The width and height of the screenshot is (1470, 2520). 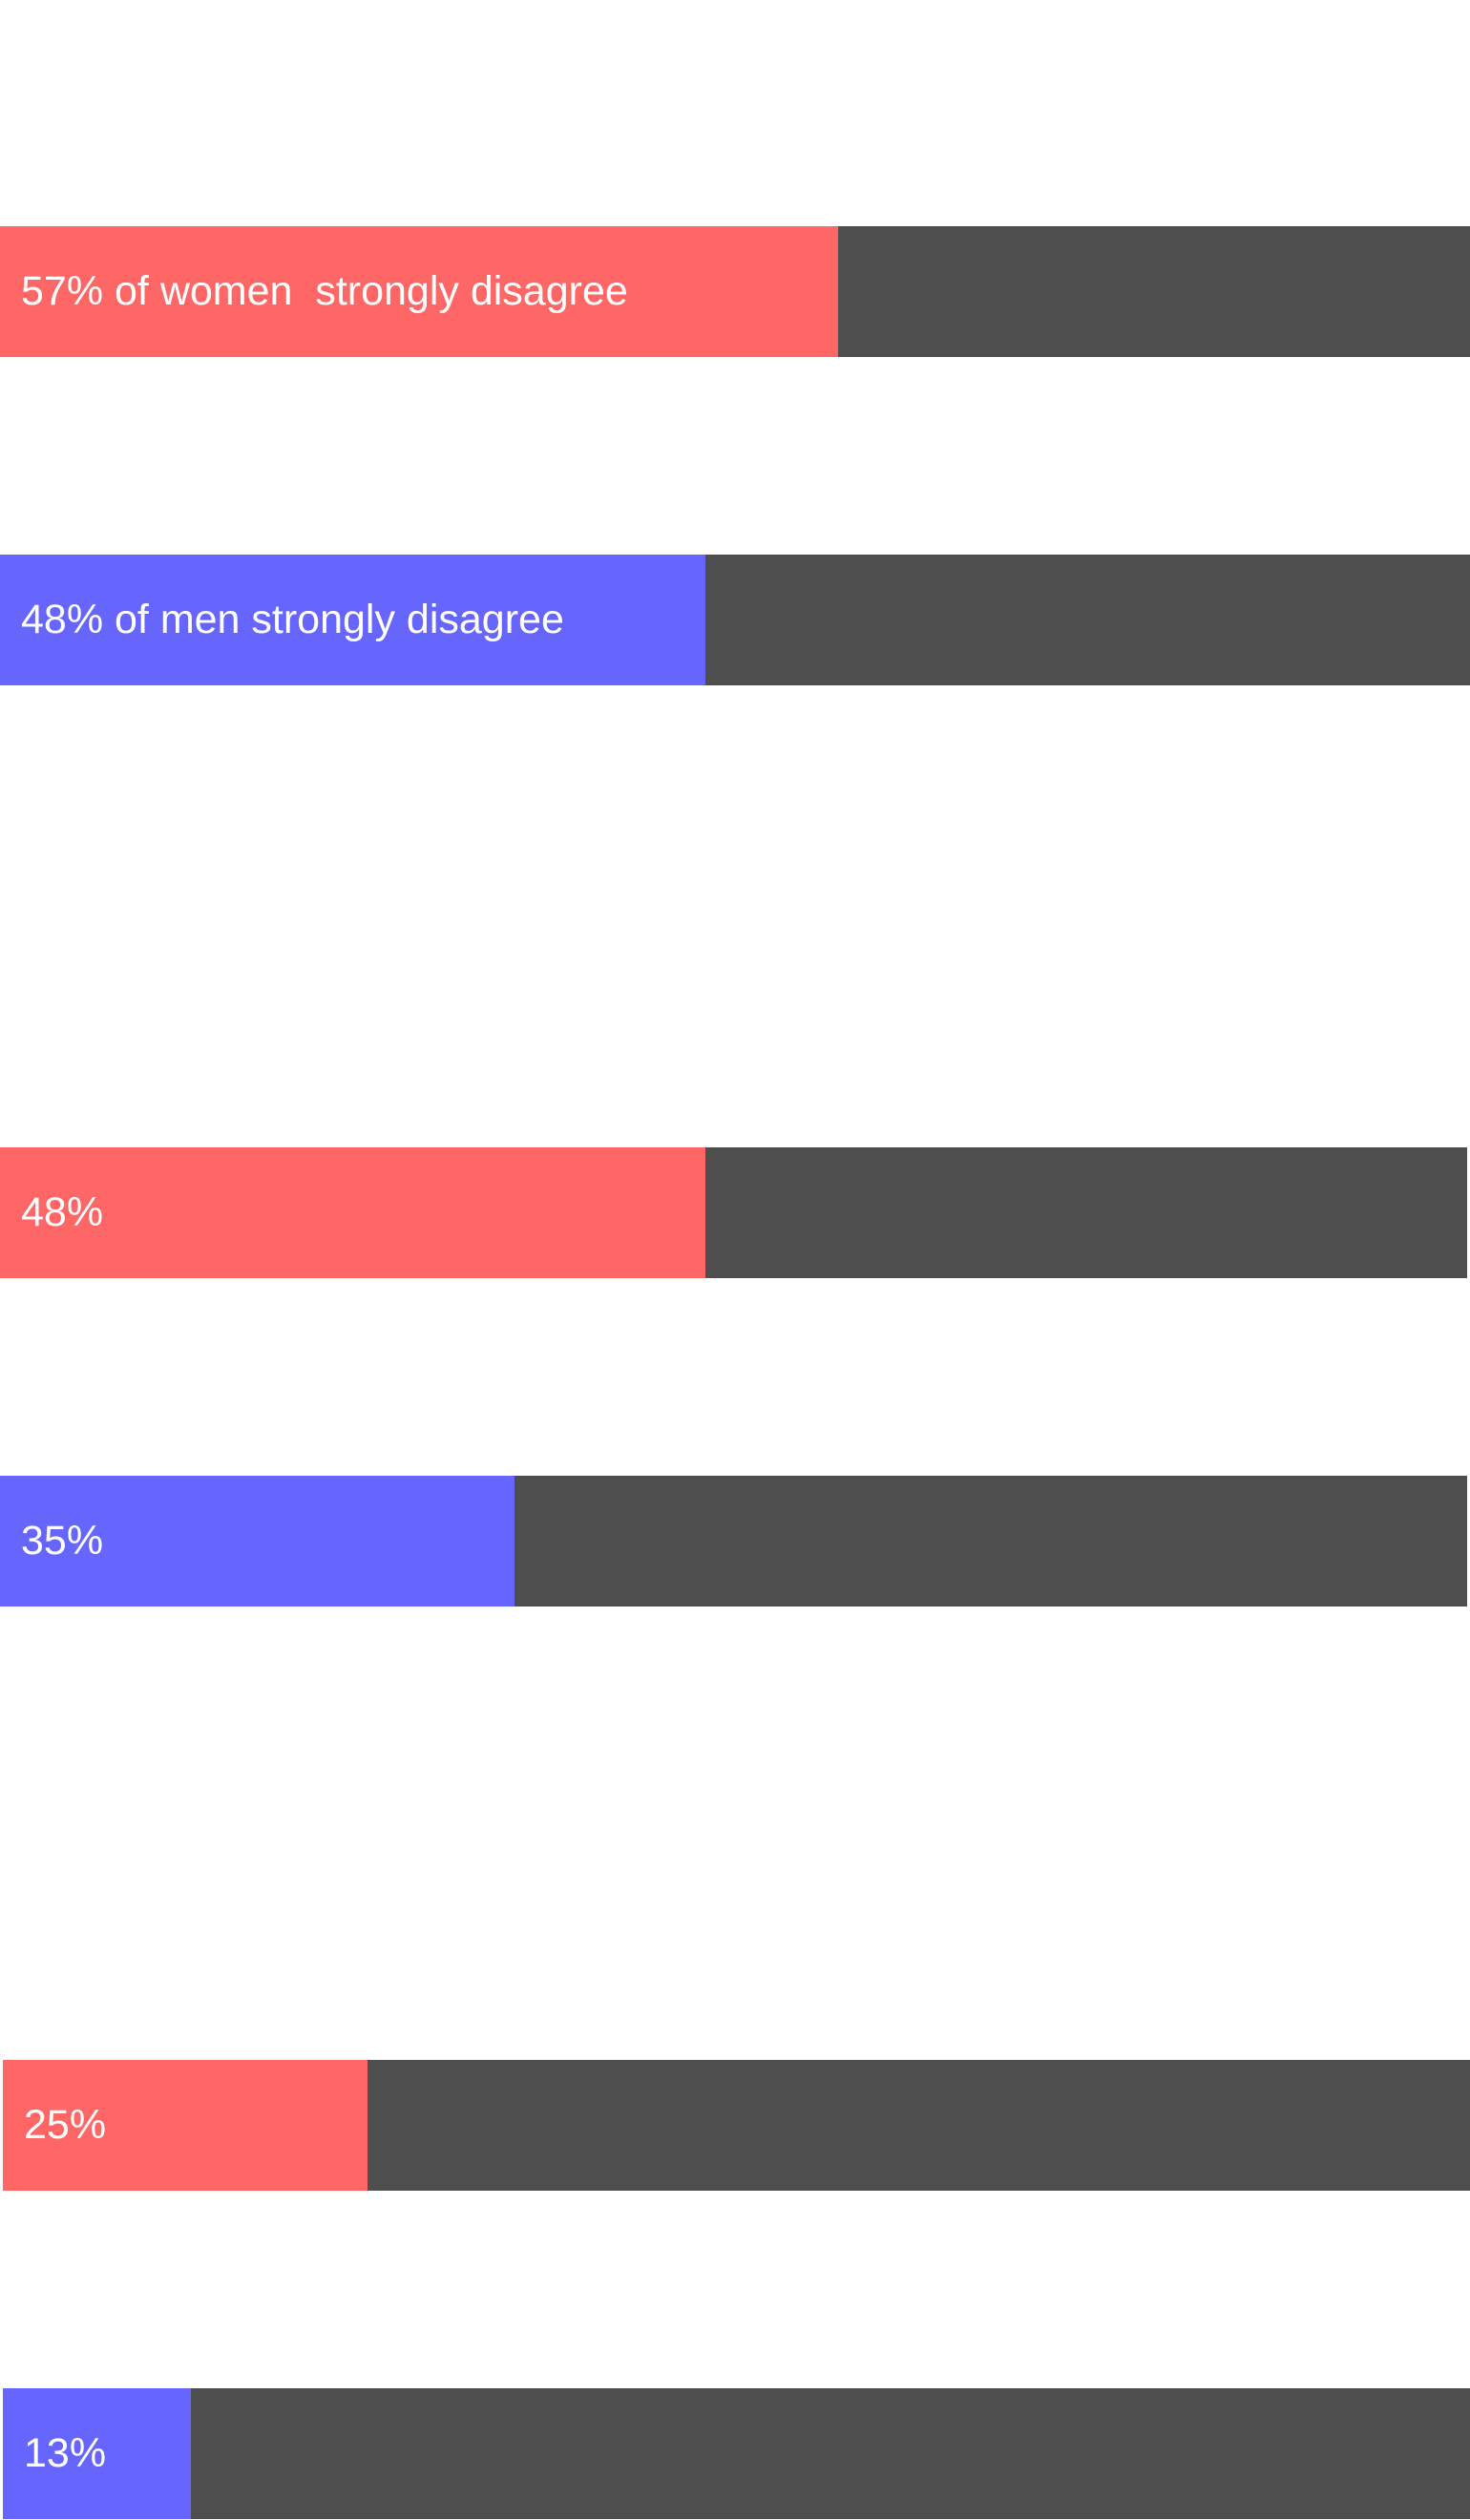 I want to click on bar-track-men: 35%, so click(x=733, y=1541).